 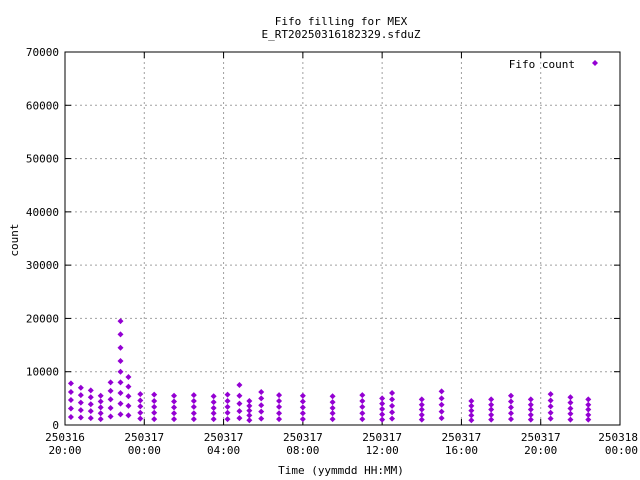 I want to click on x-tick-time: 20:00, so click(x=64, y=450).